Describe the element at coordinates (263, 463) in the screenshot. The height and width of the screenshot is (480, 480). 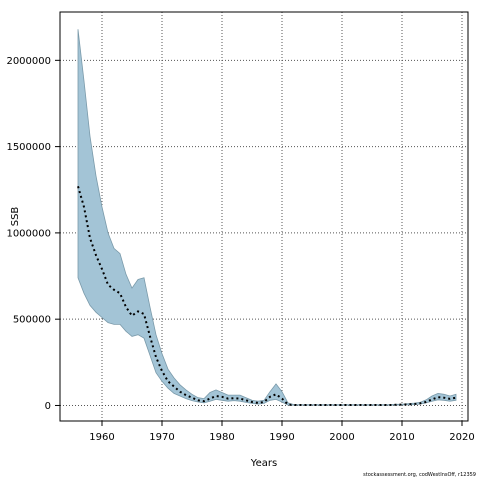
I see `x-axis-title: Years` at that location.